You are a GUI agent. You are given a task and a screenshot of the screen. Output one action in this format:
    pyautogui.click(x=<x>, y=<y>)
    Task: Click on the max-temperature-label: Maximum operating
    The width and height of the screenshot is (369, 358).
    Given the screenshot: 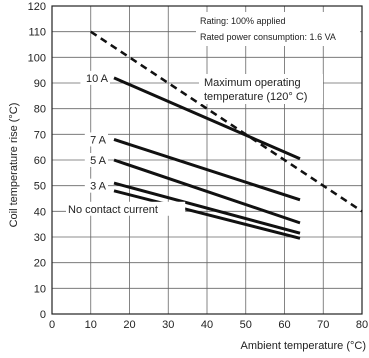 What is the action you would take?
    pyautogui.click(x=252, y=83)
    